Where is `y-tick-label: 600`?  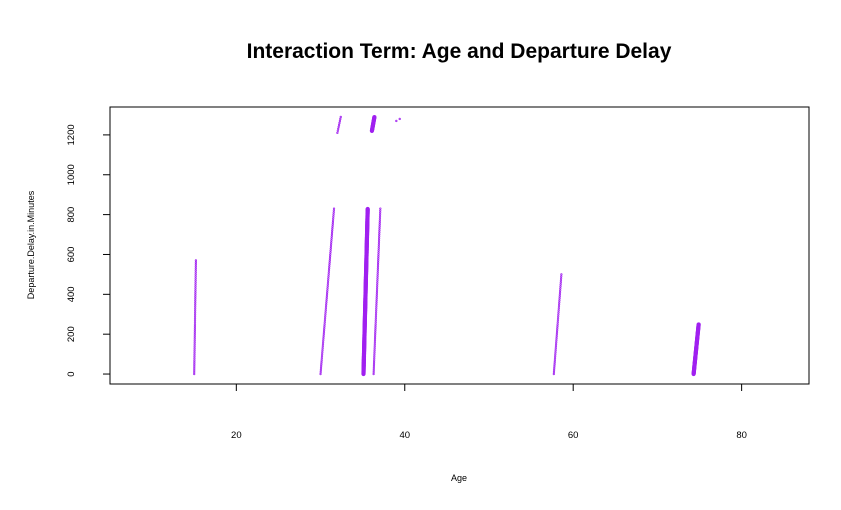
y-tick-label: 600 is located at coordinates (71, 255).